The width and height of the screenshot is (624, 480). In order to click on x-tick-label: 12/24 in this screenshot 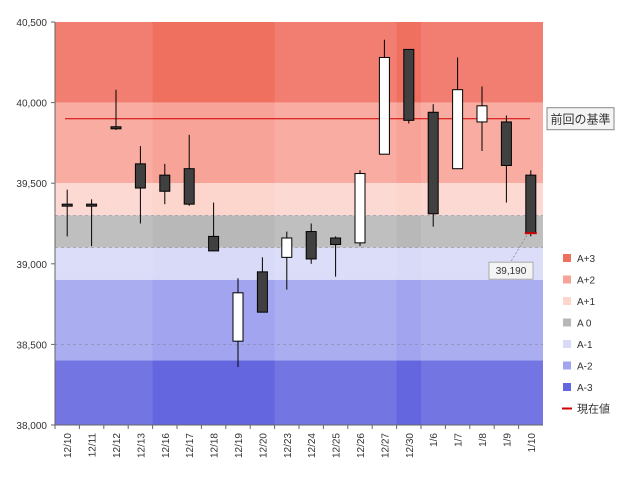, I will do `click(312, 445)`.